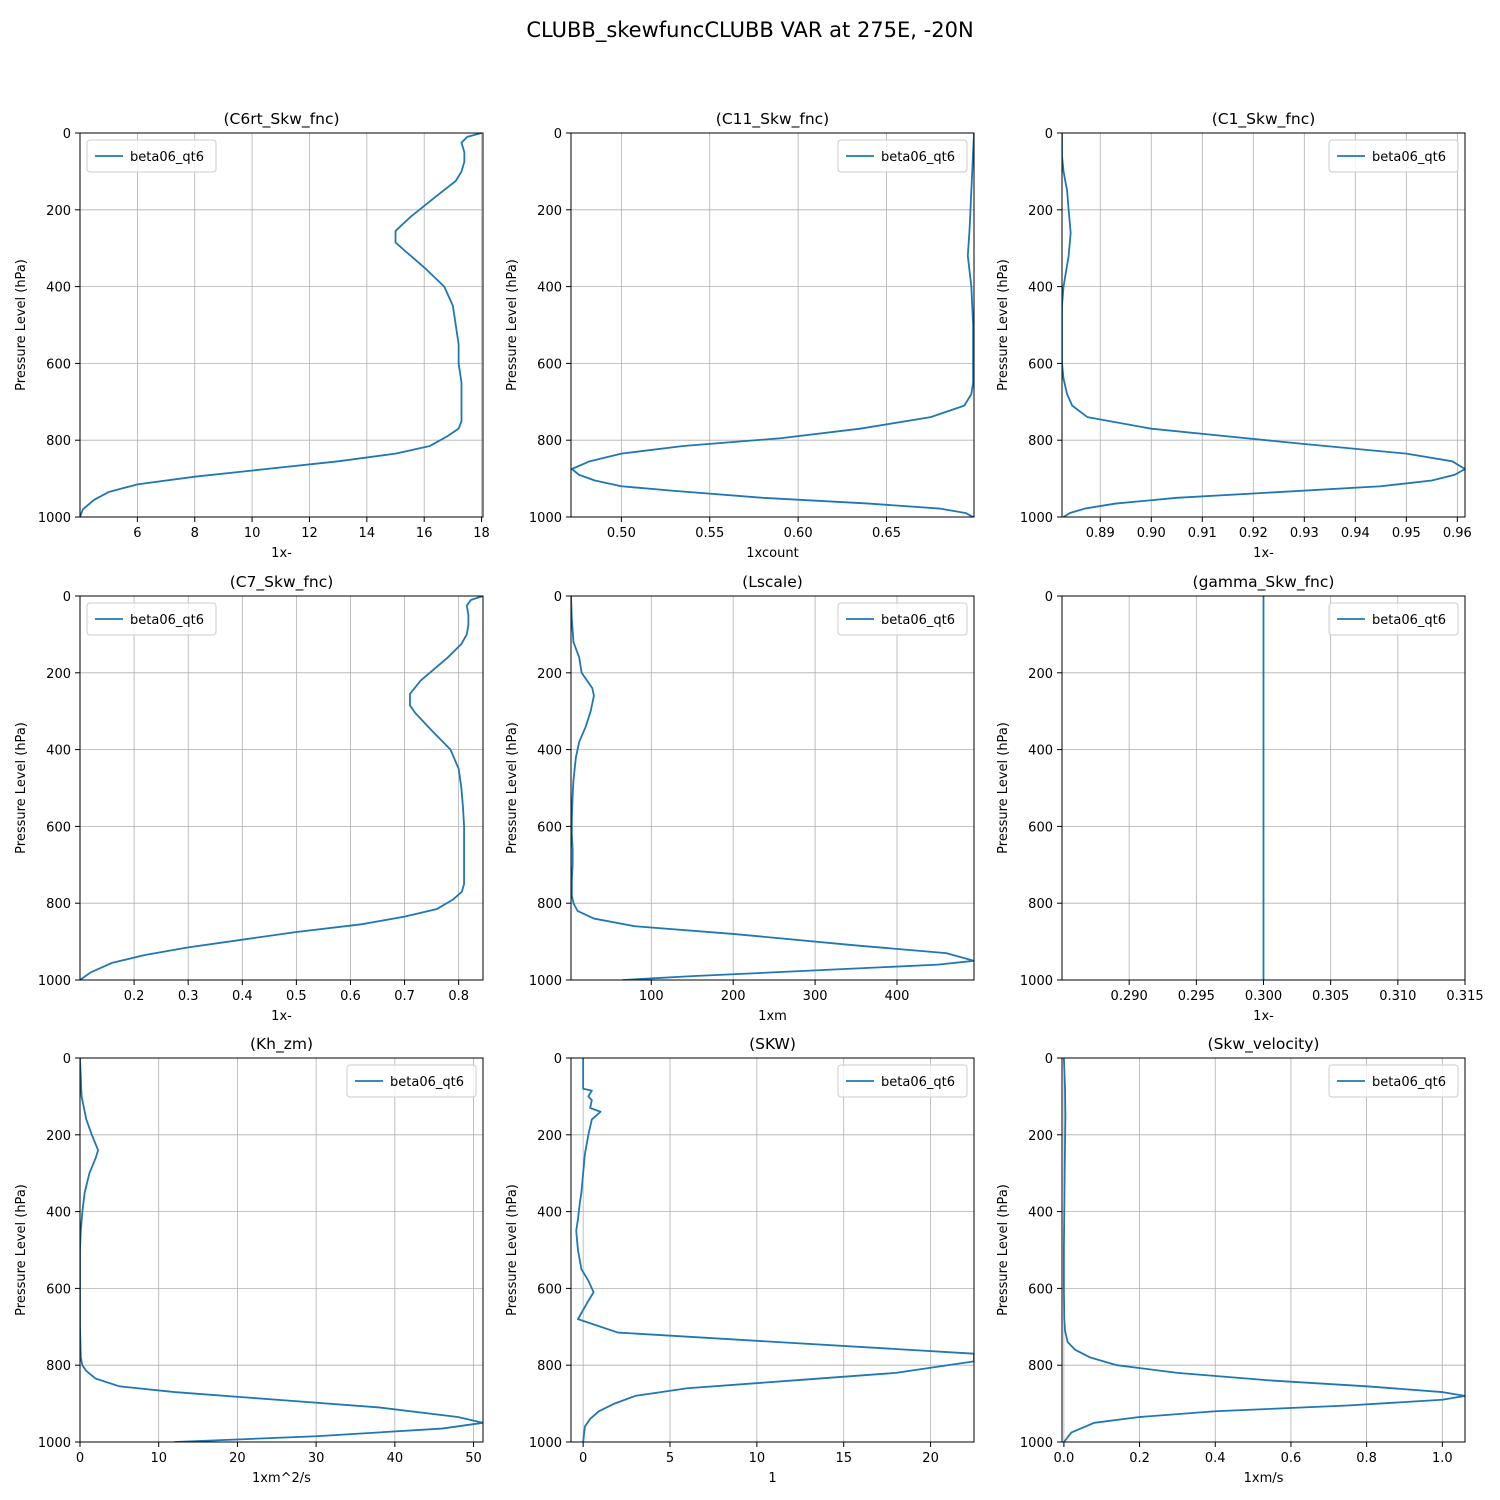  What do you see at coordinates (1264, 119) in the screenshot?
I see `subplot-title: (C1_Skw_fnc)` at bounding box center [1264, 119].